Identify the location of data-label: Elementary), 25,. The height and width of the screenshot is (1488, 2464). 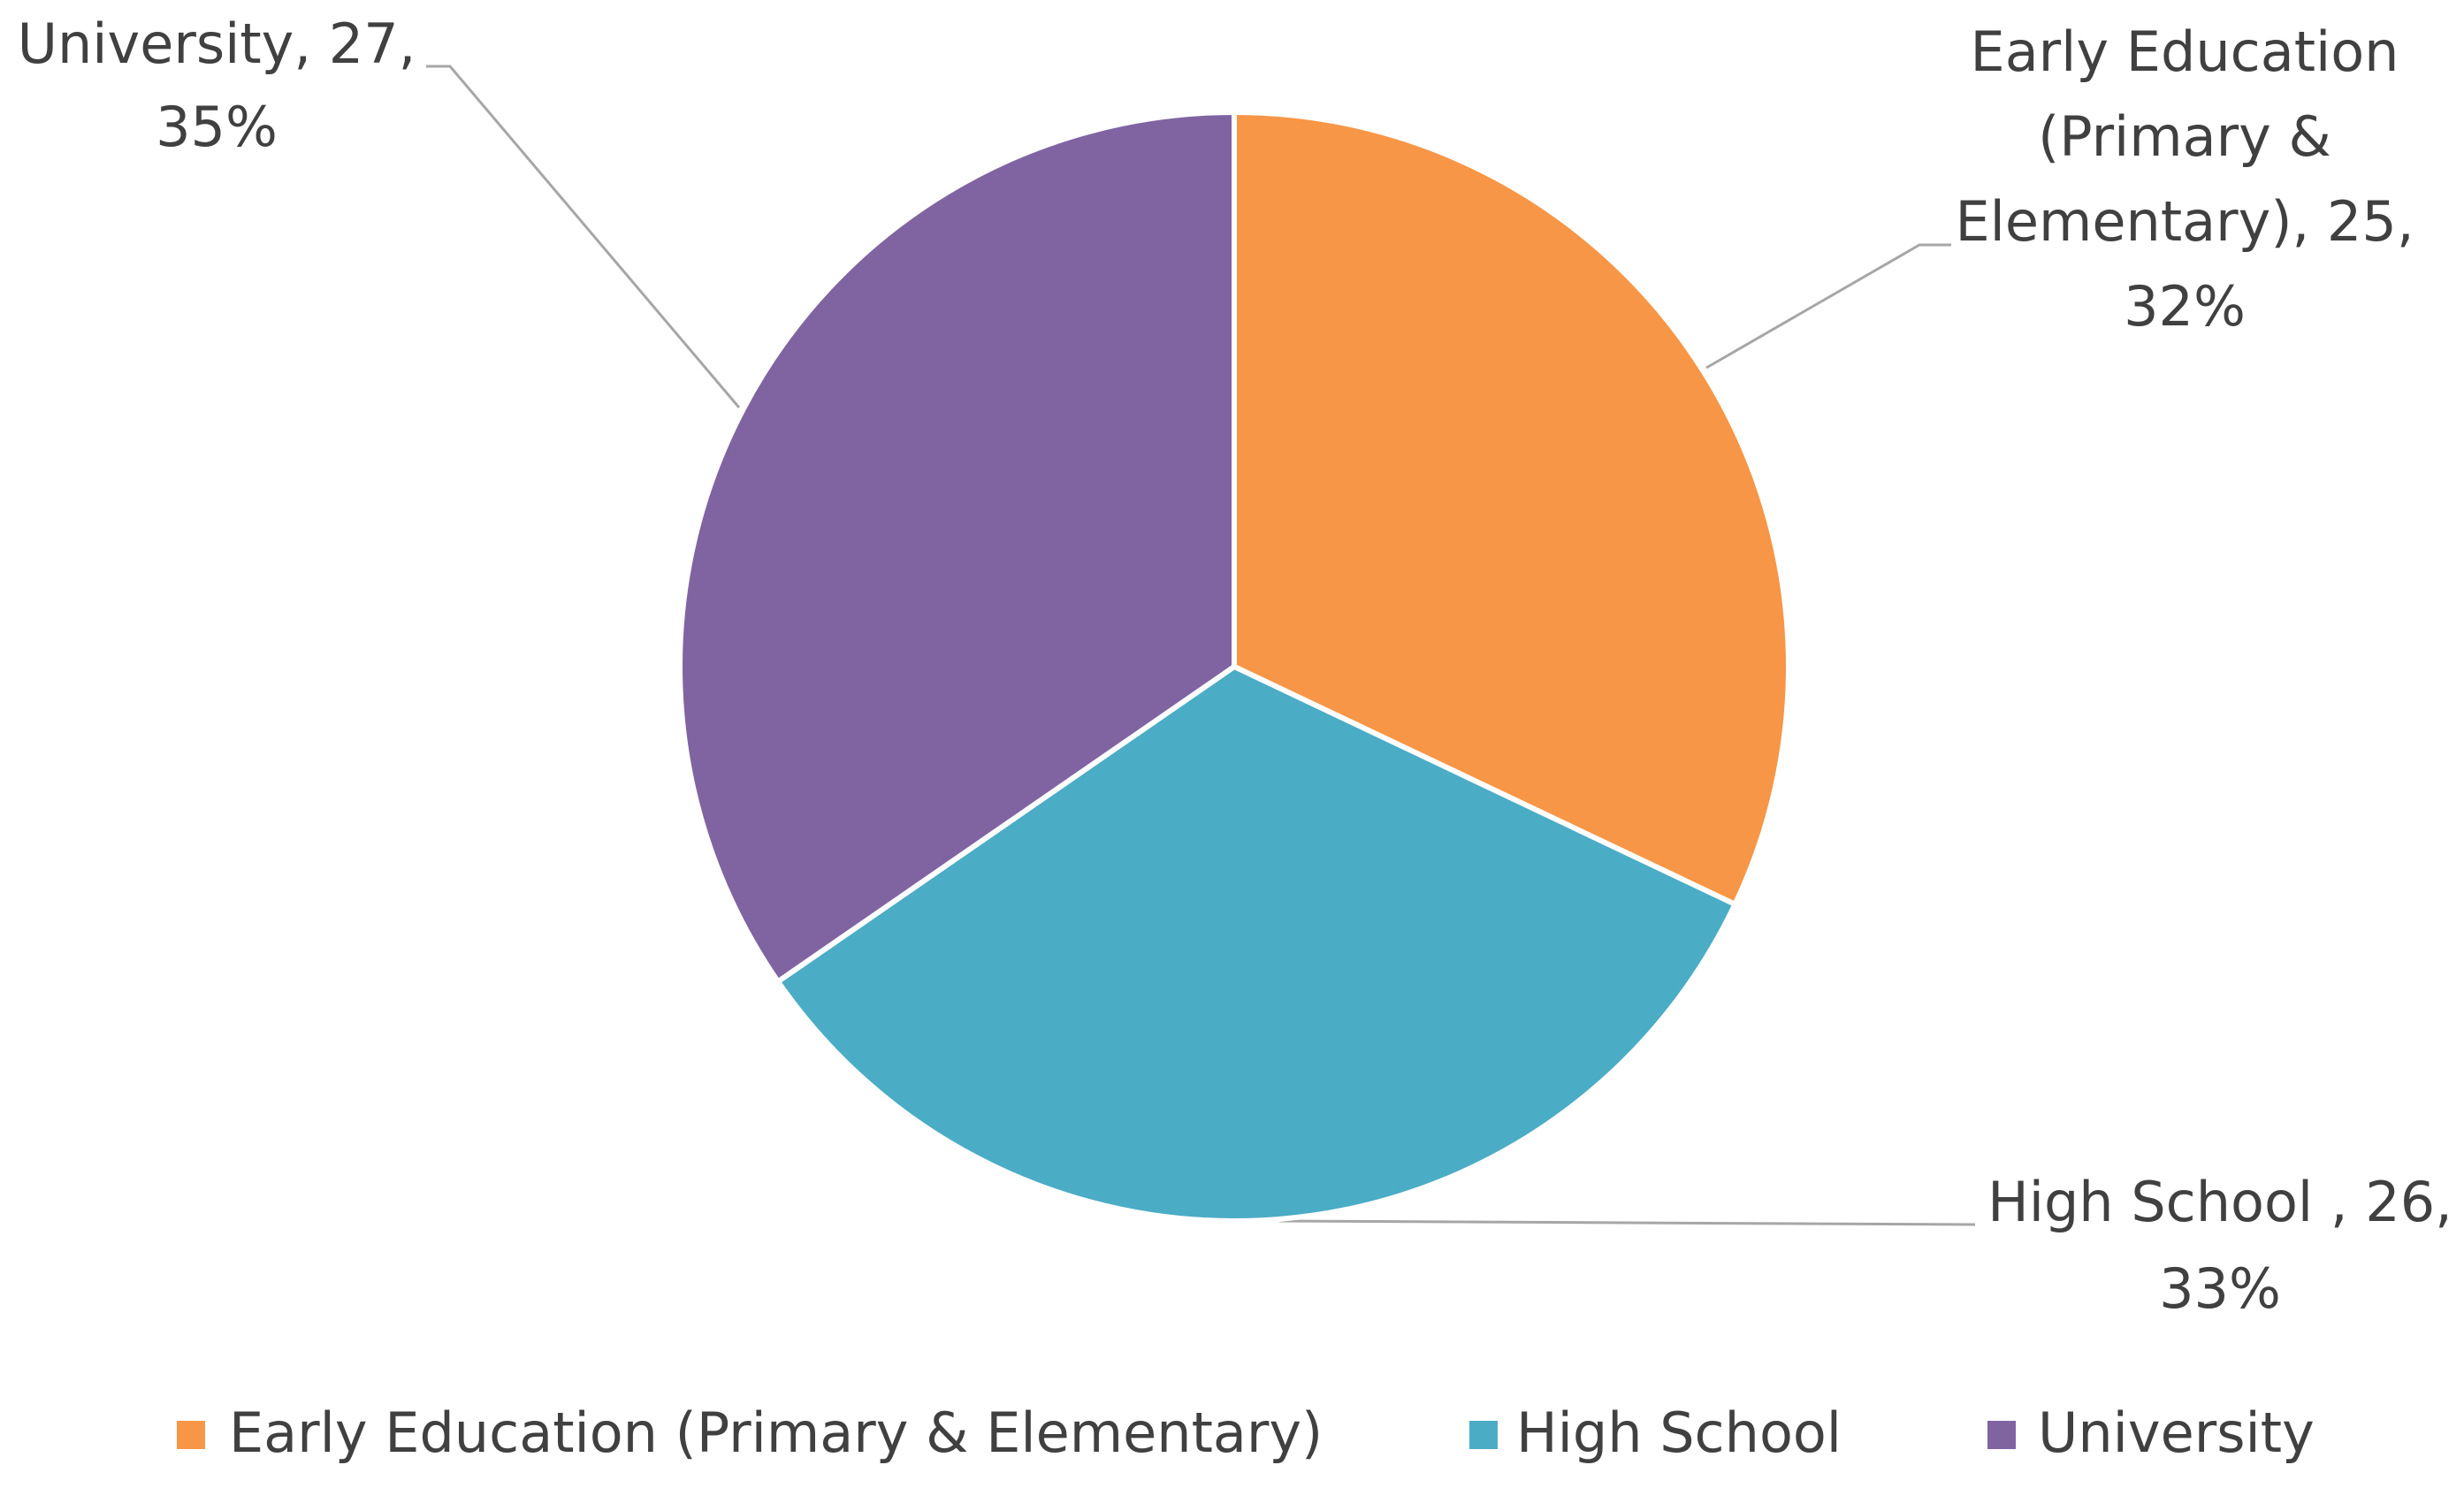
(2184, 221).